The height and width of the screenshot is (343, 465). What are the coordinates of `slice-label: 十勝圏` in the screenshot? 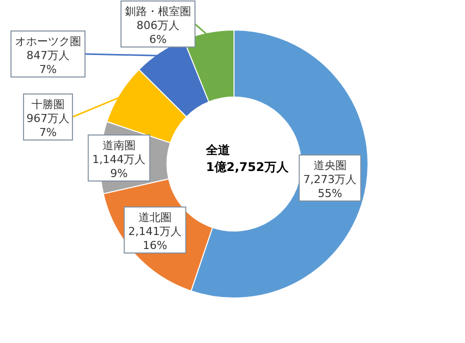 It's located at (48, 104).